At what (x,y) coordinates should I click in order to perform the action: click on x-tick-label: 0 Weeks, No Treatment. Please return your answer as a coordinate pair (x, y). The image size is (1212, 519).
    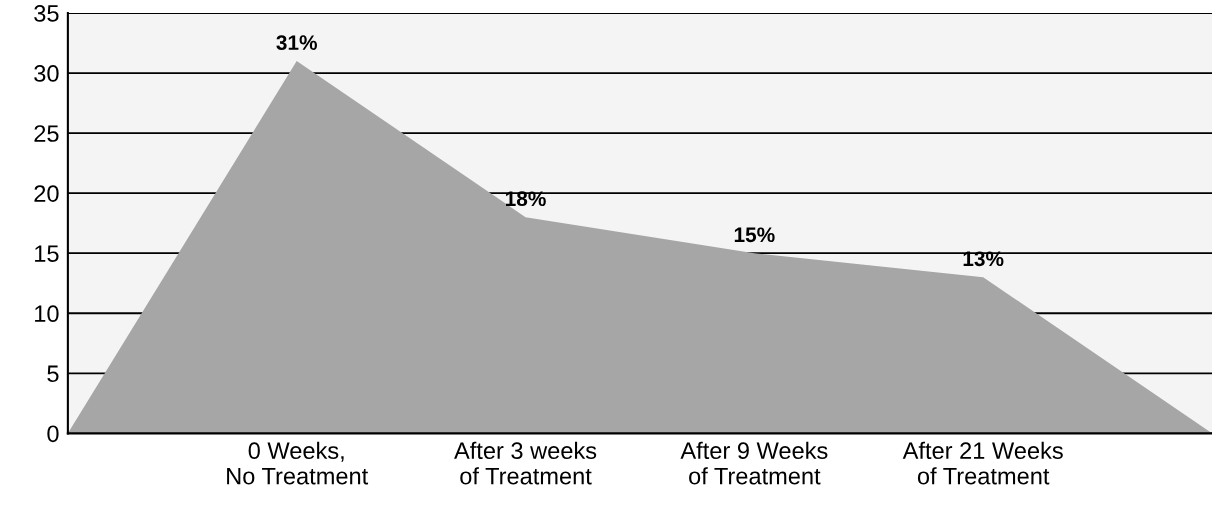
    Looking at the image, I should click on (298, 463).